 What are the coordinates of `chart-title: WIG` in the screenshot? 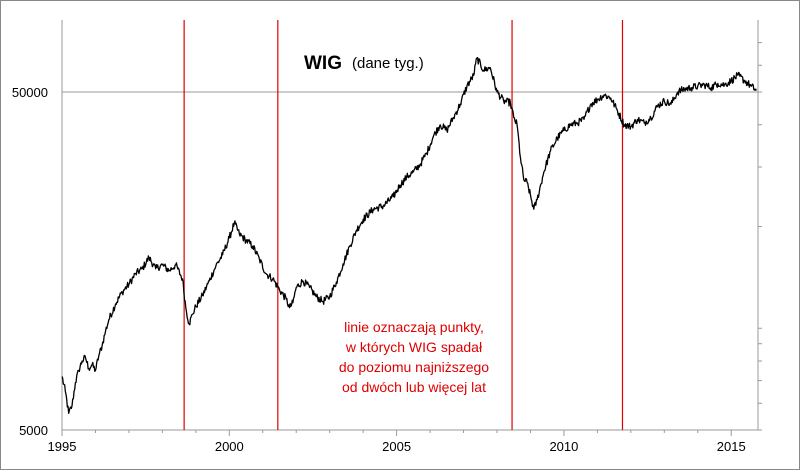 It's located at (323, 63).